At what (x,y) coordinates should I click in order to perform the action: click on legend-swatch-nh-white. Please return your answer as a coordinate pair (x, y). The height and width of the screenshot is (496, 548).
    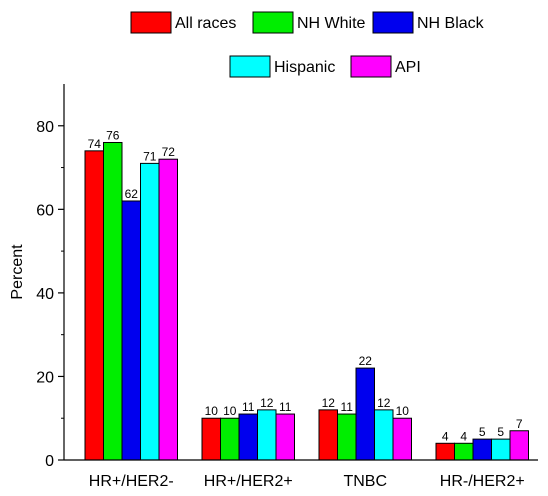
    Looking at the image, I should click on (273, 22).